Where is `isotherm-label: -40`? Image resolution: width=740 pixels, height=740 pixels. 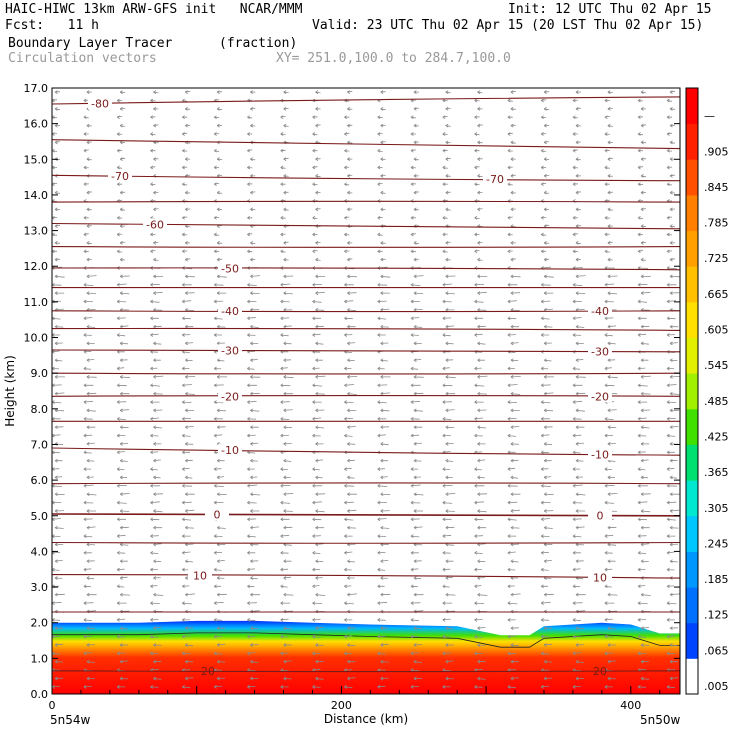
isotherm-label: -40 is located at coordinates (230, 311).